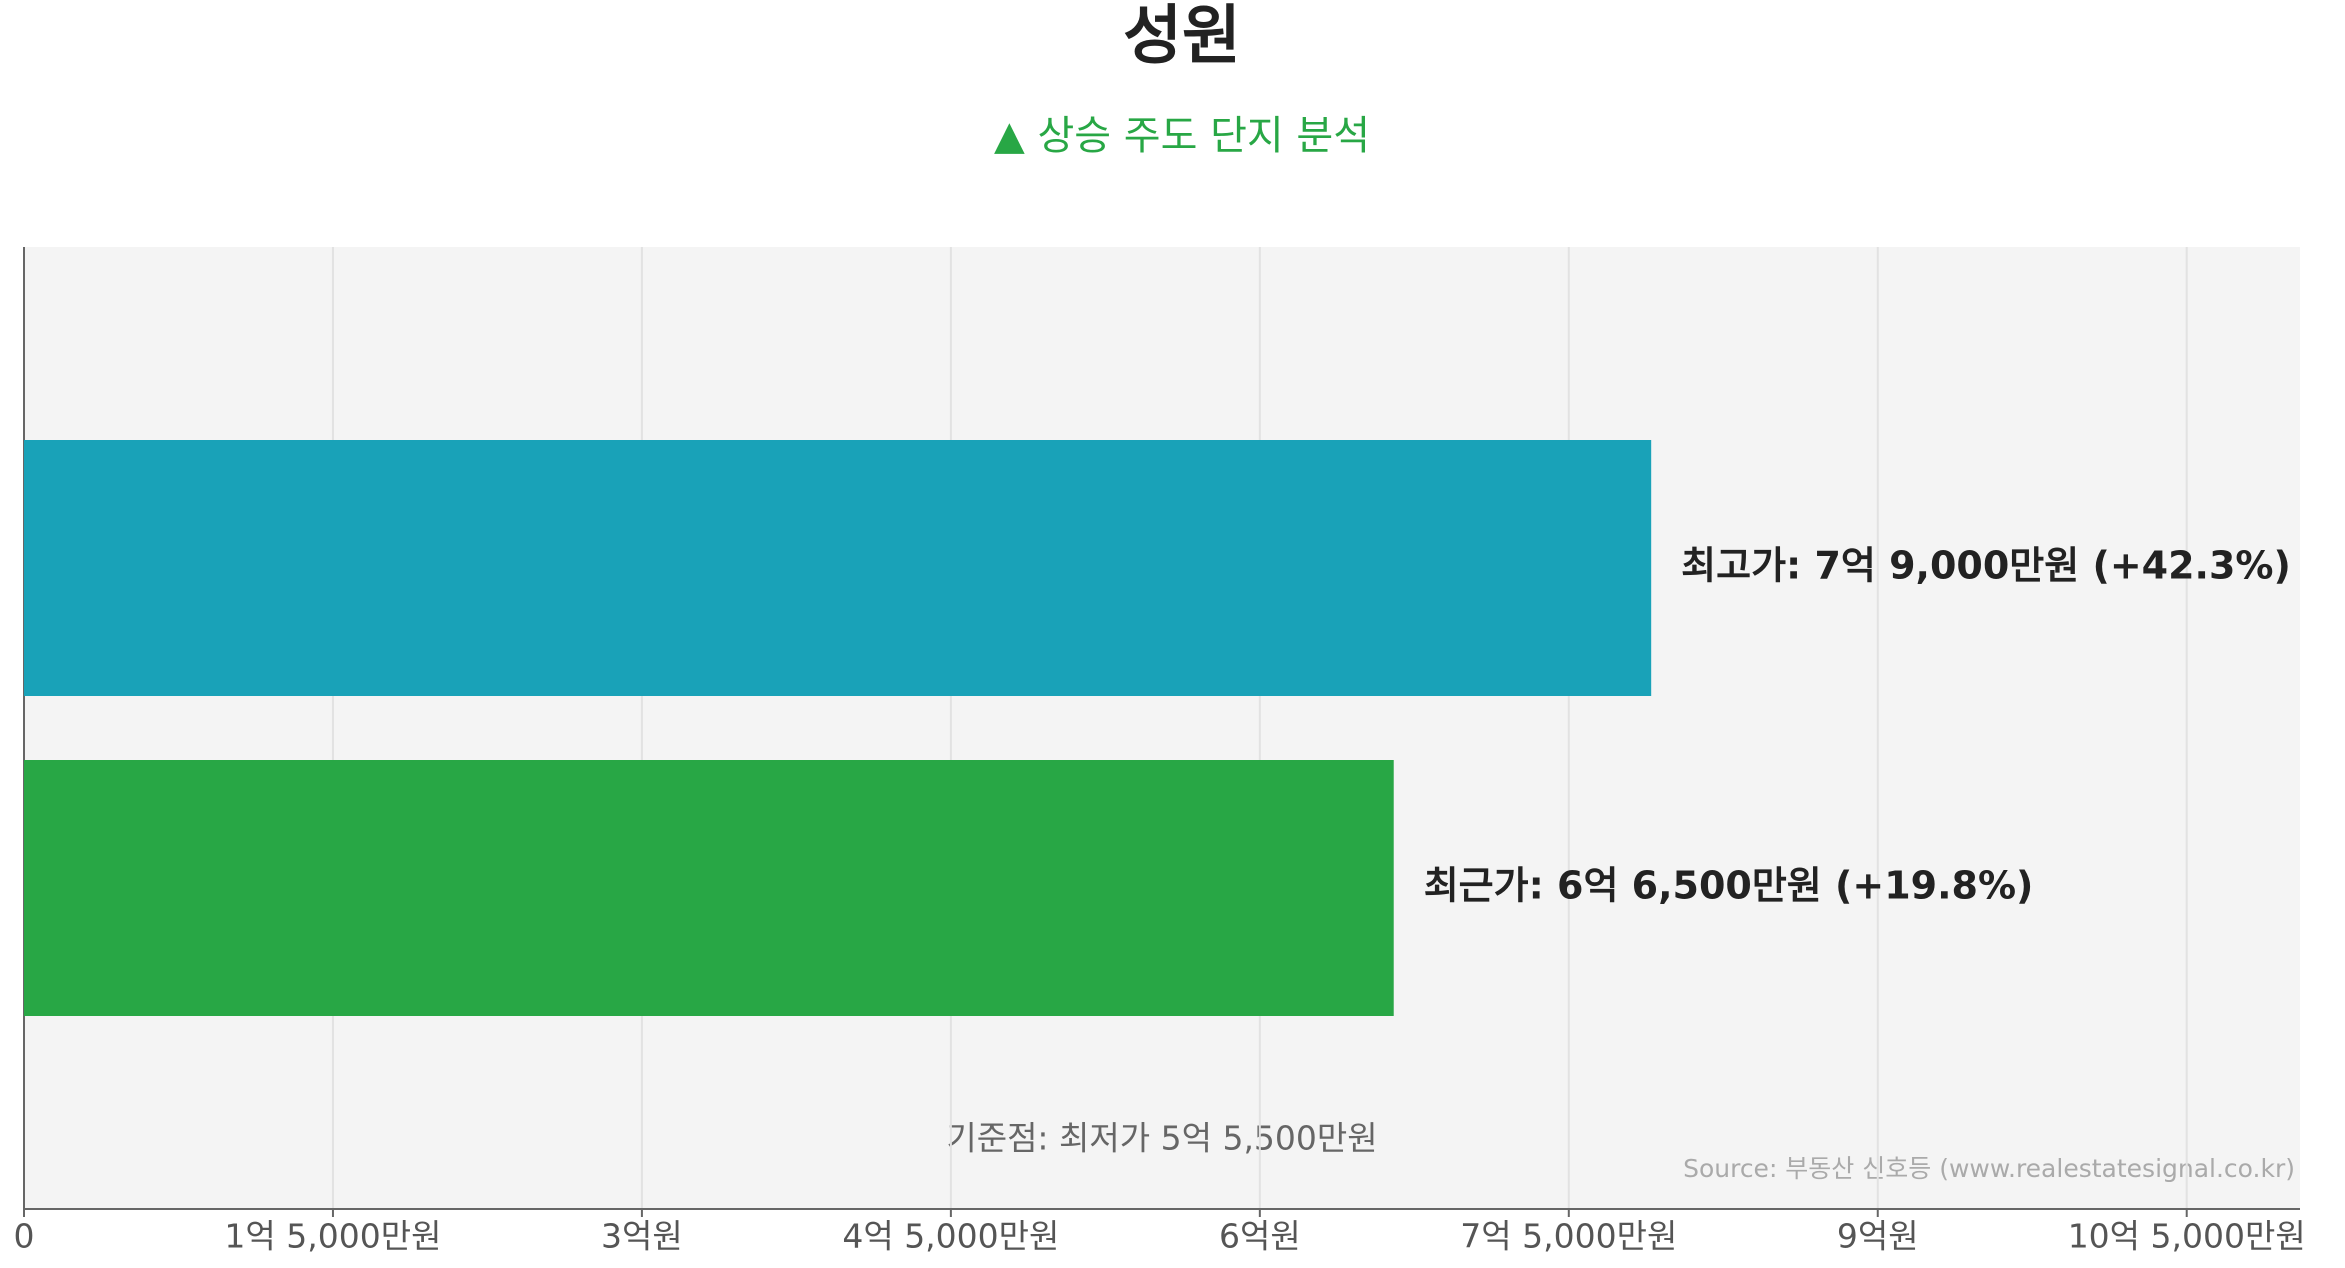 This screenshot has height=1268, width=2345. Describe the element at coordinates (24, 1236) in the screenshot. I see `x-tick-label: 0` at that location.